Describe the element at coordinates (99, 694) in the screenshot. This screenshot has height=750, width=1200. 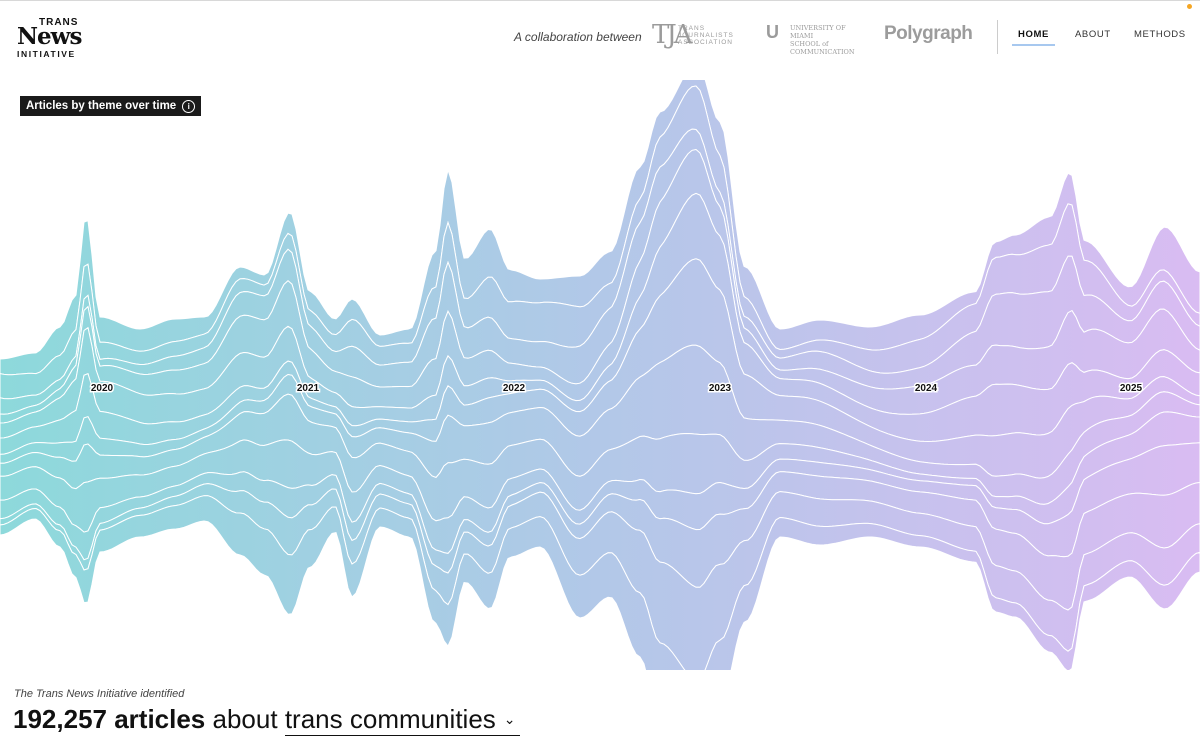
I see `intro-text: The Trans News Initiative identified` at that location.